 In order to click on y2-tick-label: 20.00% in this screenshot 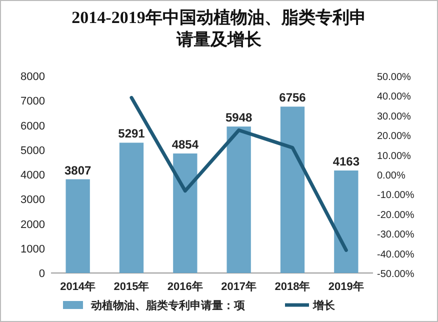, I will do `click(394, 136)`.